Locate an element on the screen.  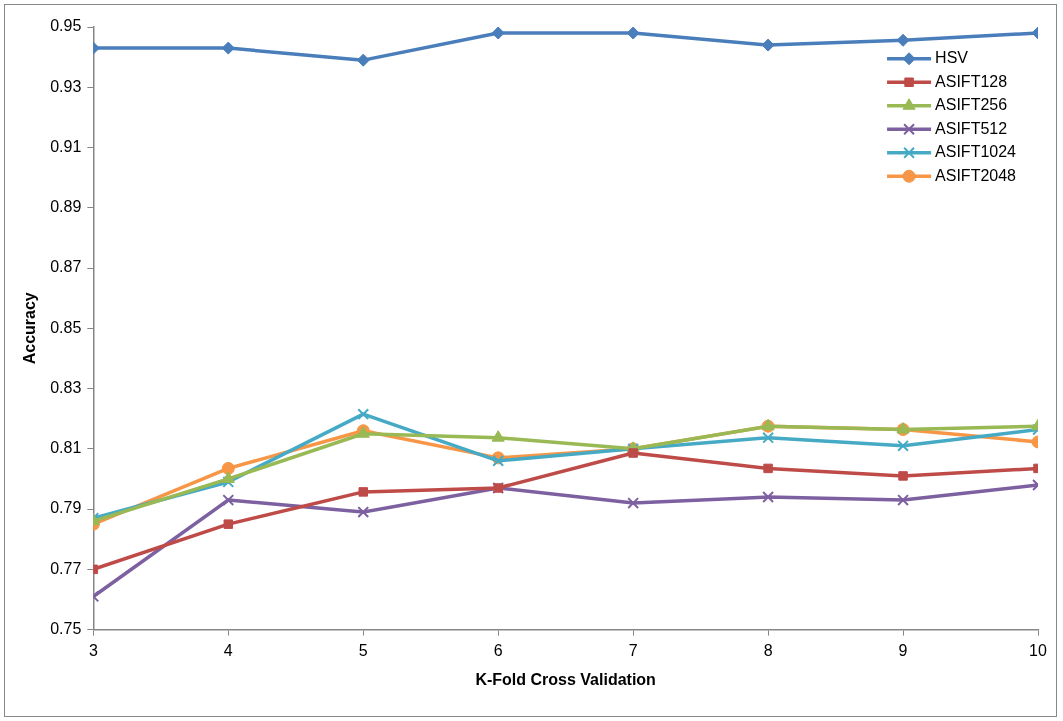
legend-label: ASIFT2048 is located at coordinates (976, 175).